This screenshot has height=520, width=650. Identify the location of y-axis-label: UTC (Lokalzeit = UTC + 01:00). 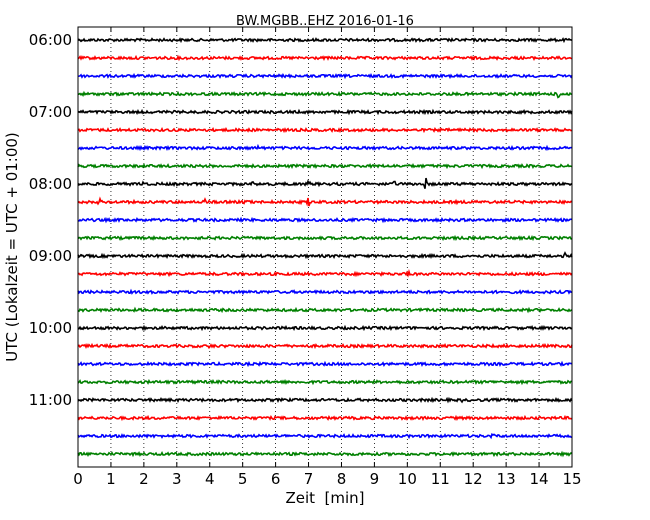
(12, 247).